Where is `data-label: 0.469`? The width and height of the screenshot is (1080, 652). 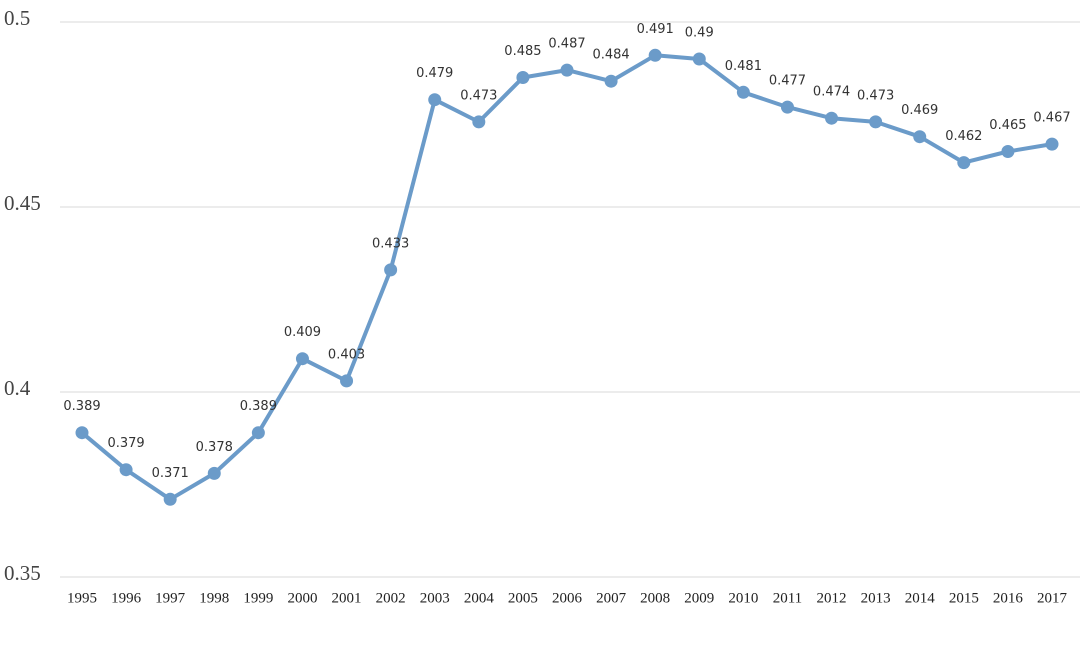
data-label: 0.469 is located at coordinates (919, 110).